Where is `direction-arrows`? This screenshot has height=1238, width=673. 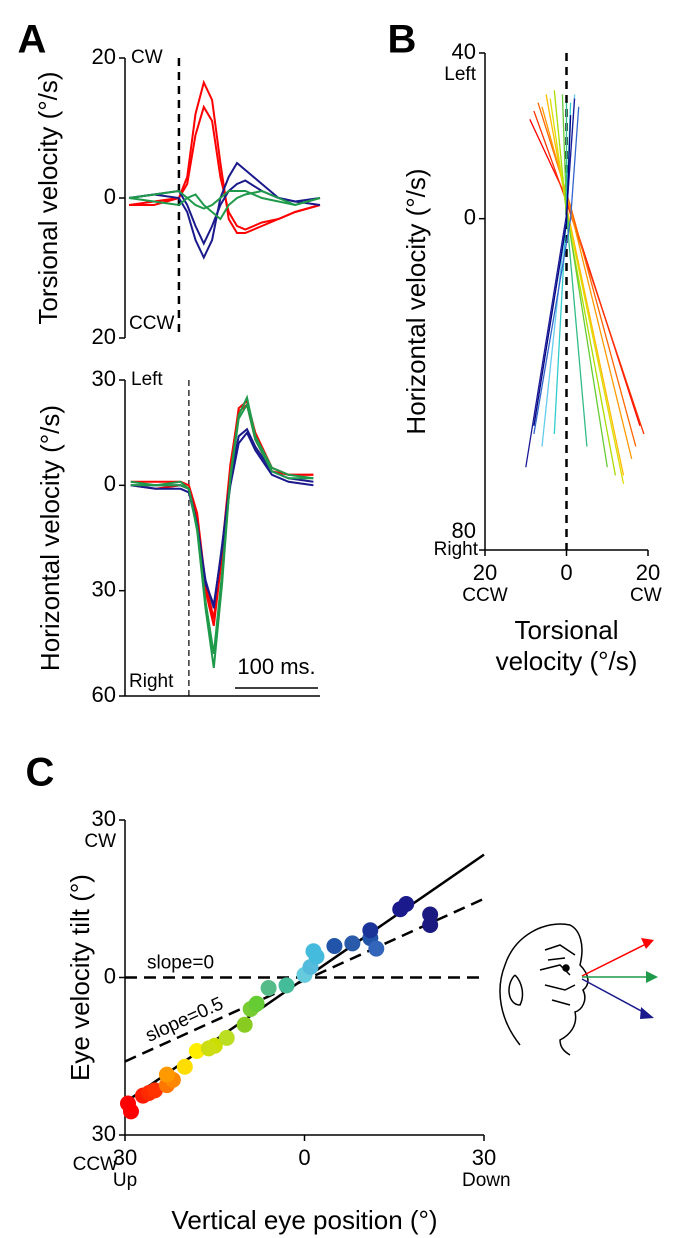
direction-arrows is located at coordinates (619, 978).